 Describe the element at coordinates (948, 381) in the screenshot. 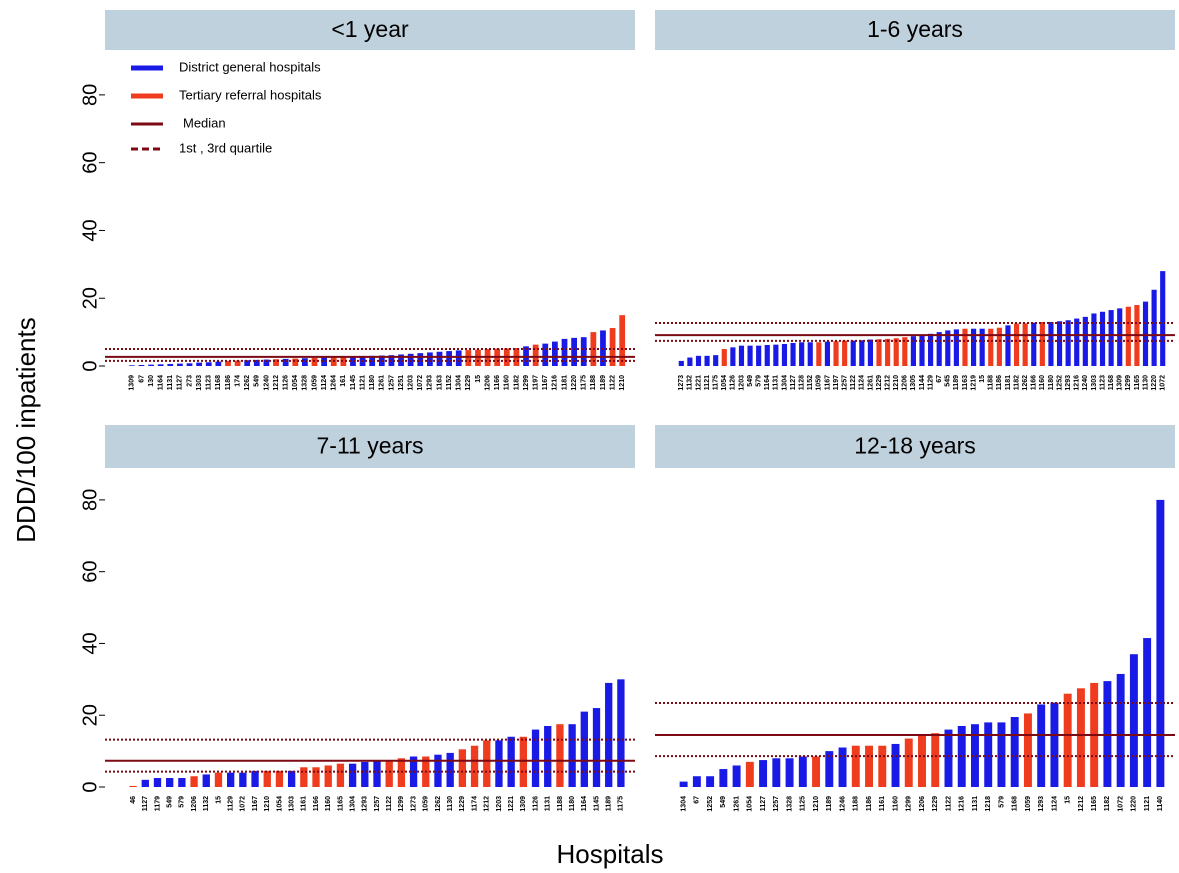

I see `x-tick-label: 545` at that location.